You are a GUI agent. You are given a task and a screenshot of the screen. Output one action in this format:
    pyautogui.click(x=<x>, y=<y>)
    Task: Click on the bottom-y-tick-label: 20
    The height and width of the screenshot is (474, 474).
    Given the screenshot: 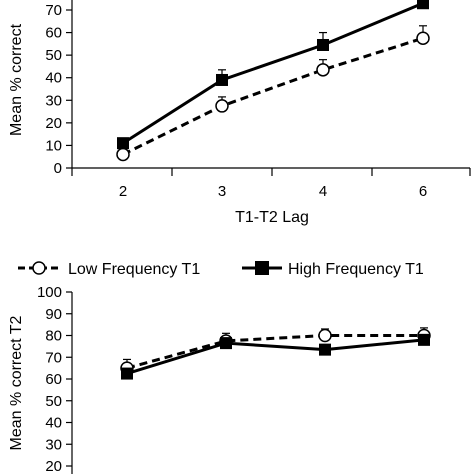 What is the action you would take?
    pyautogui.click(x=53, y=466)
    